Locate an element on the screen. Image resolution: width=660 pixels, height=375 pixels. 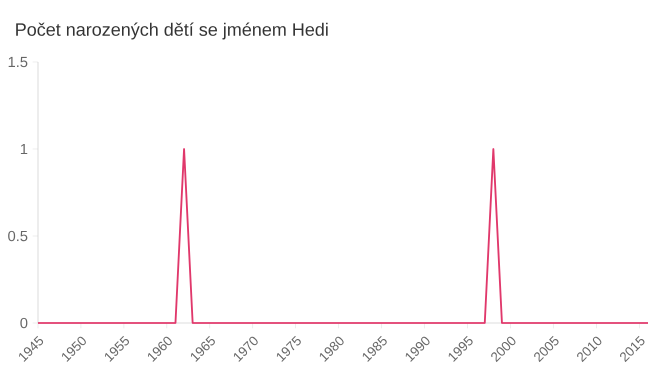
chart-title: Počet narozených dětí se jménem Hedi is located at coordinates (172, 31).